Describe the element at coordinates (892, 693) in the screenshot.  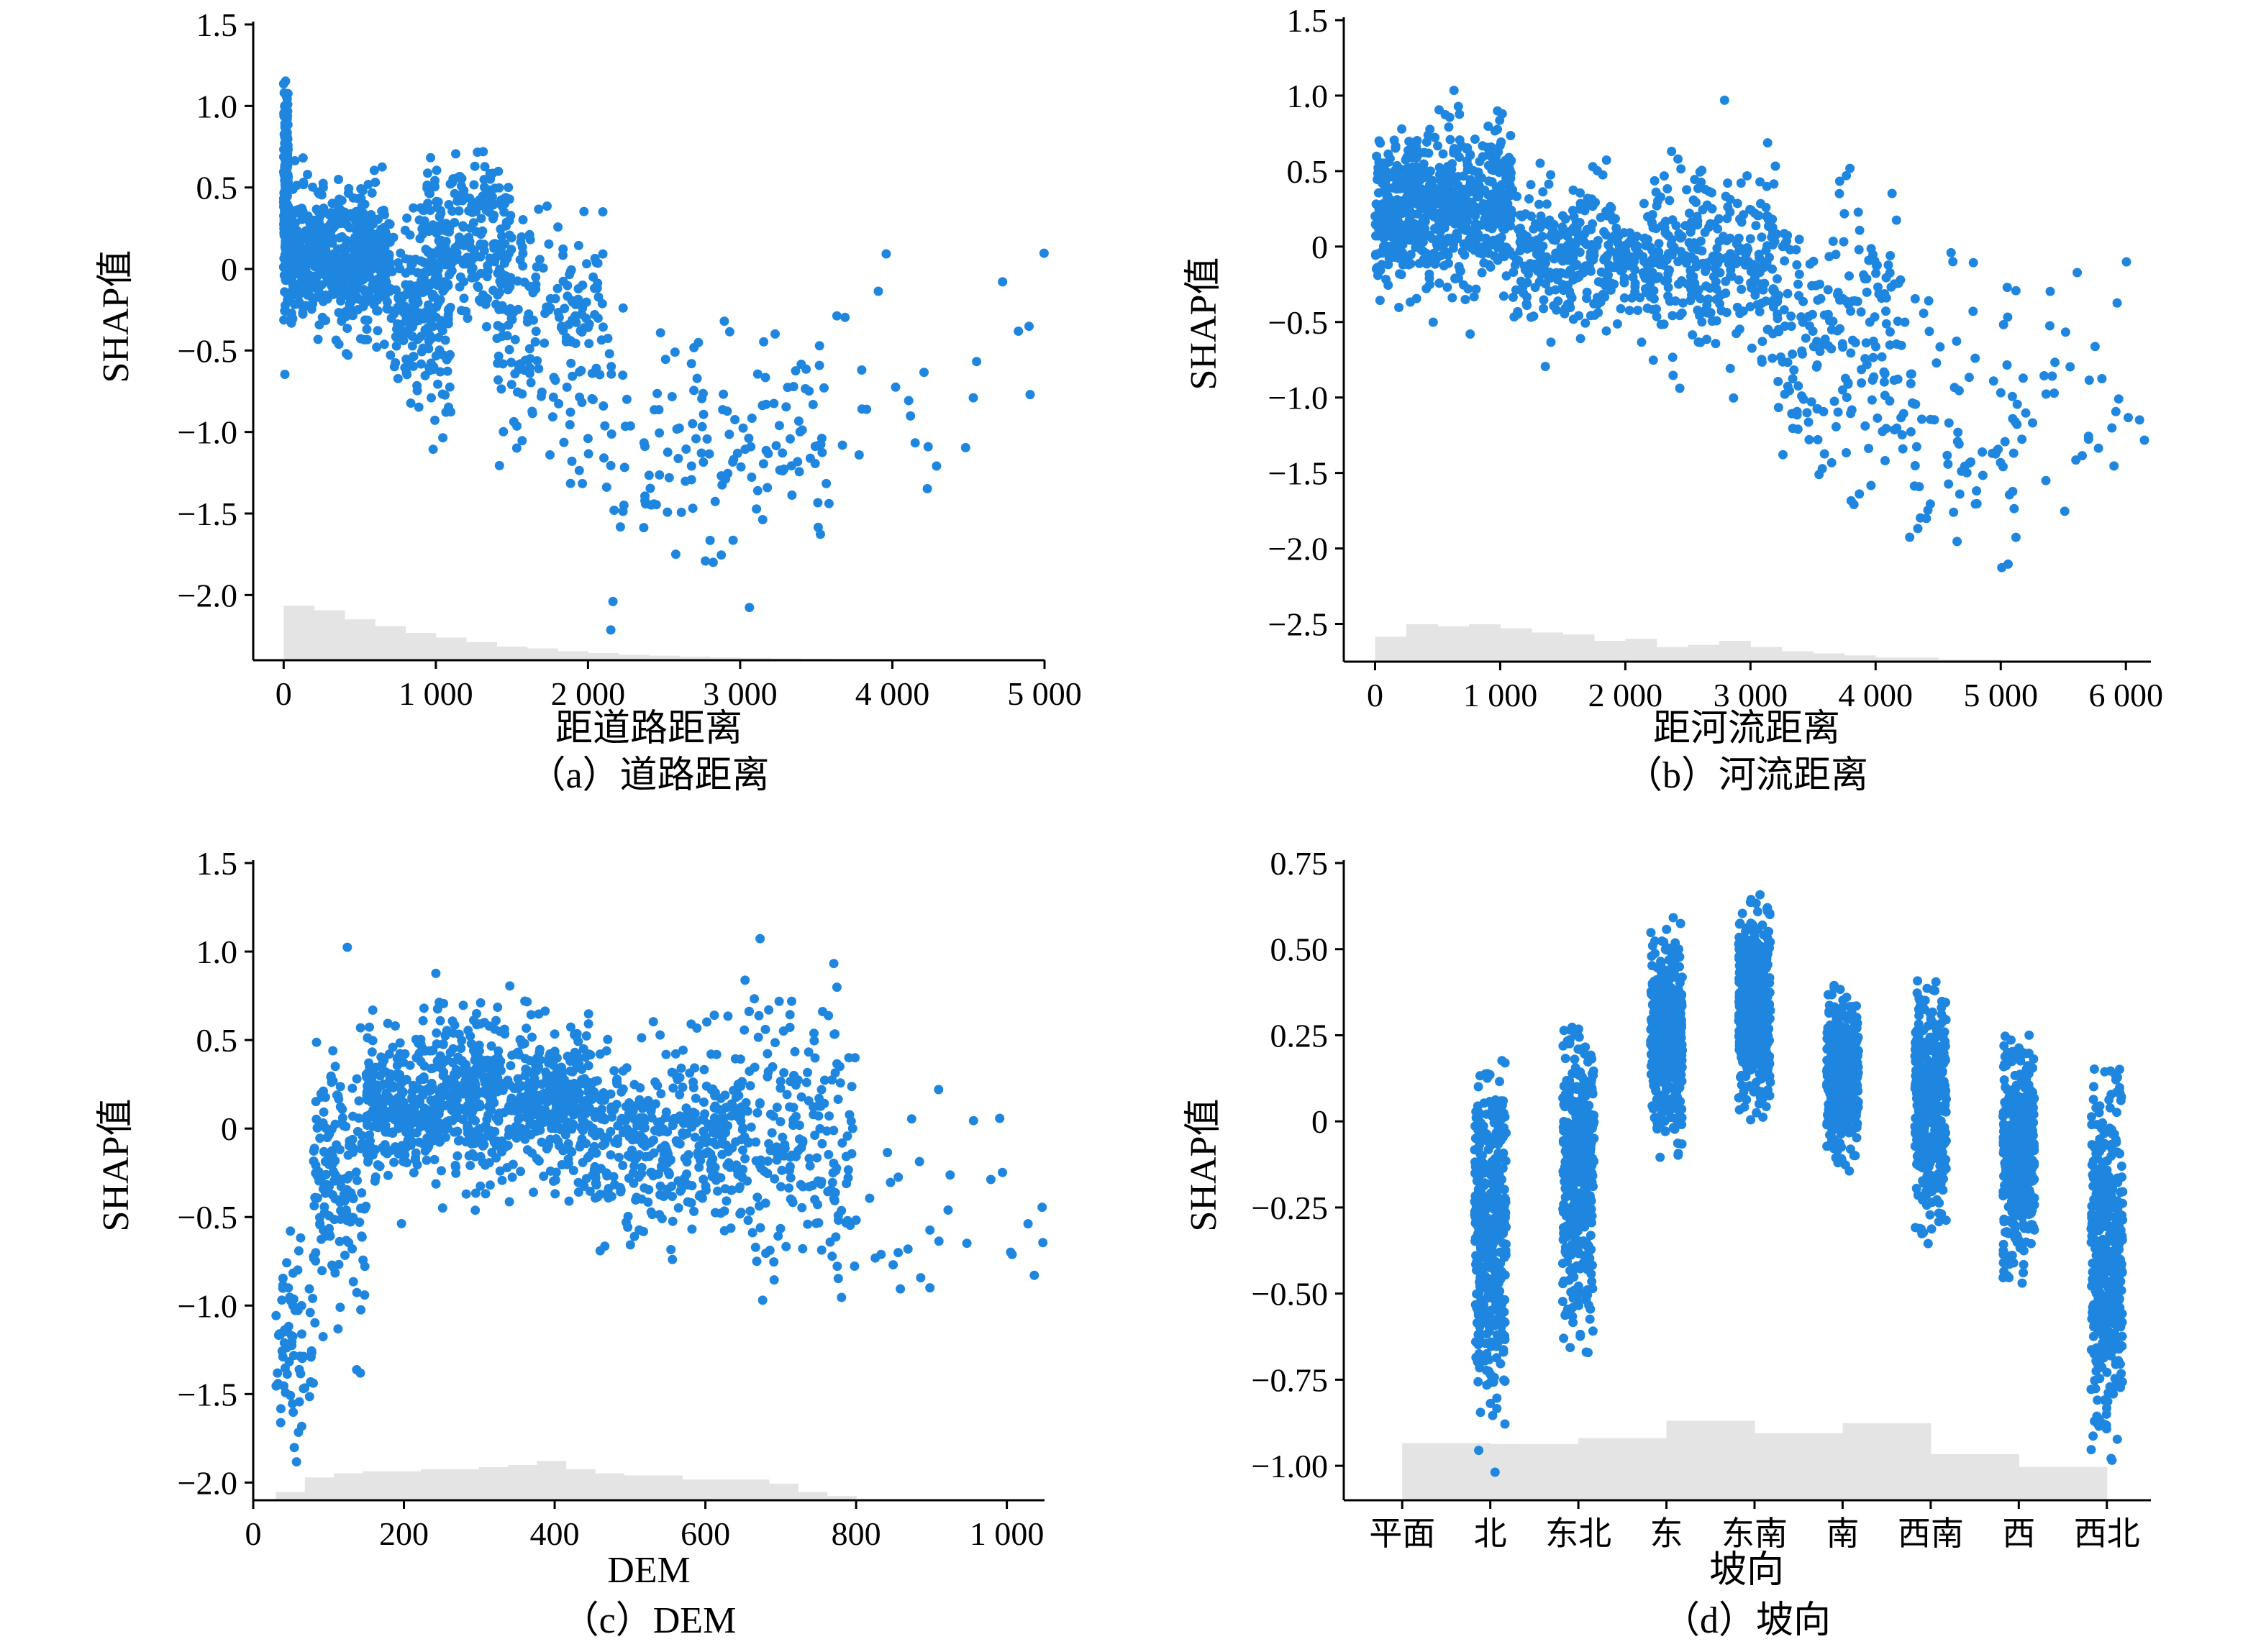
I see `x-tick-label: 4 000` at that location.